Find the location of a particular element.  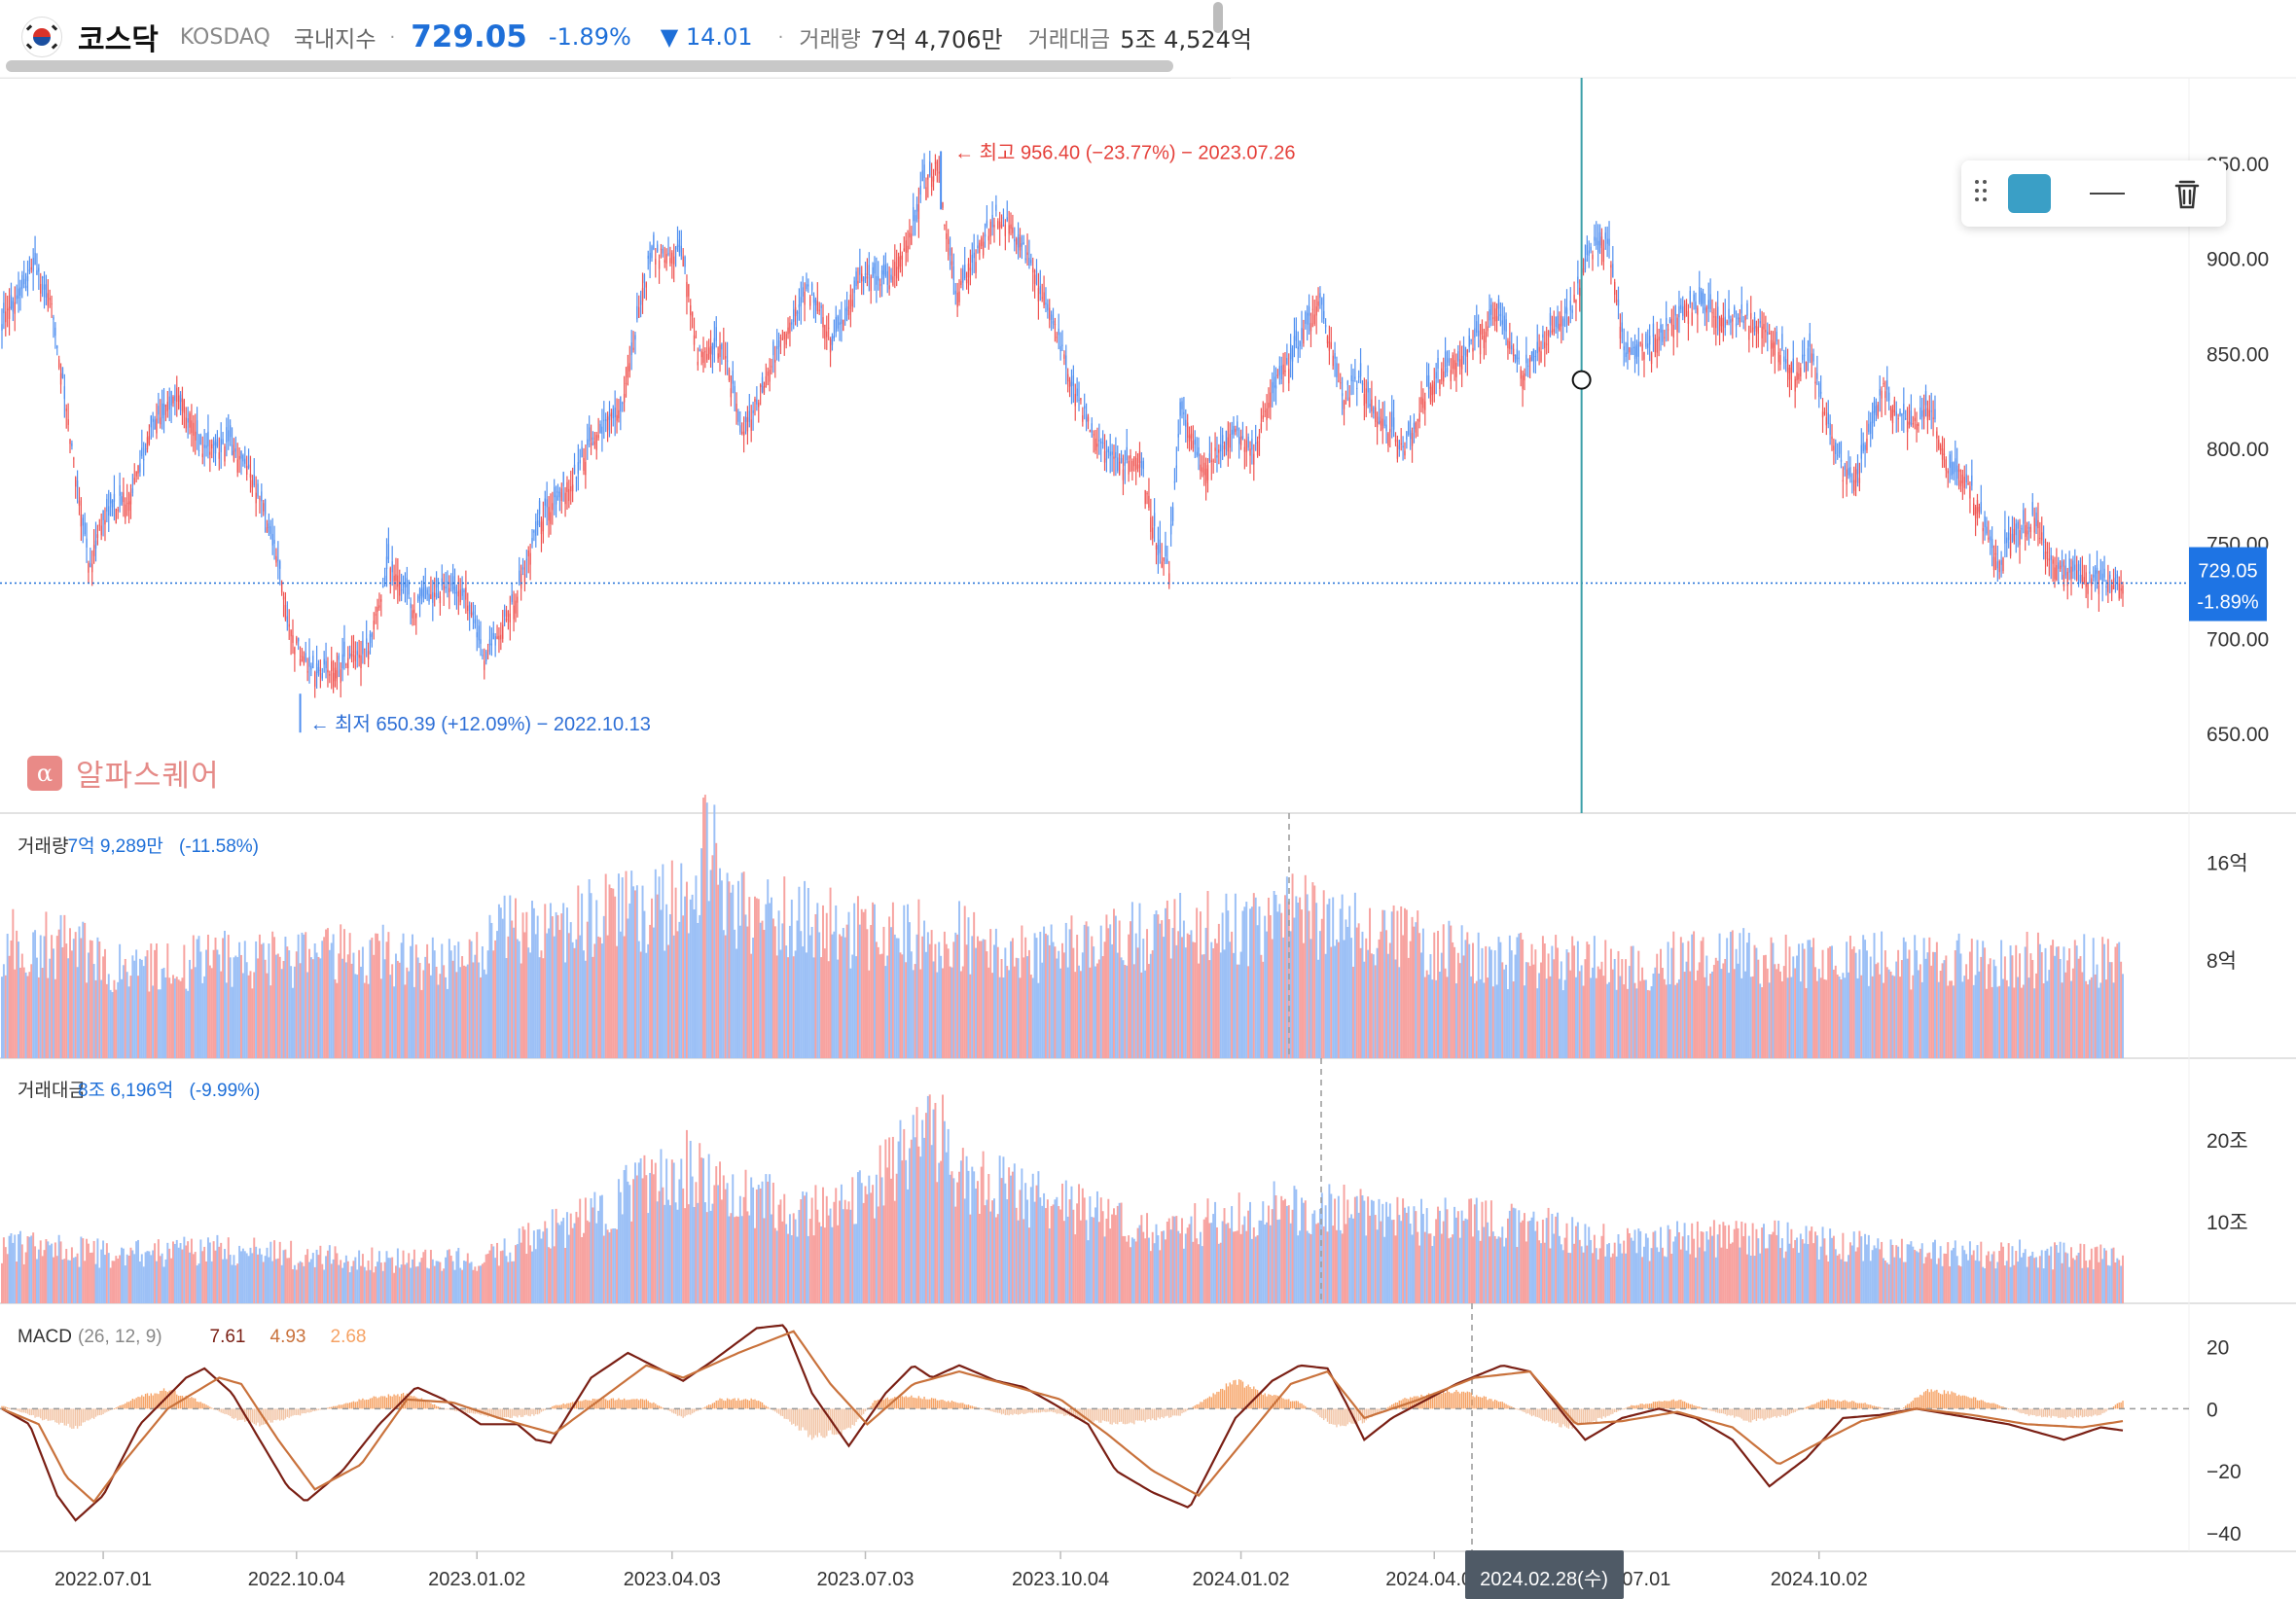

horizontal-scrollbar is located at coordinates (589, 66).